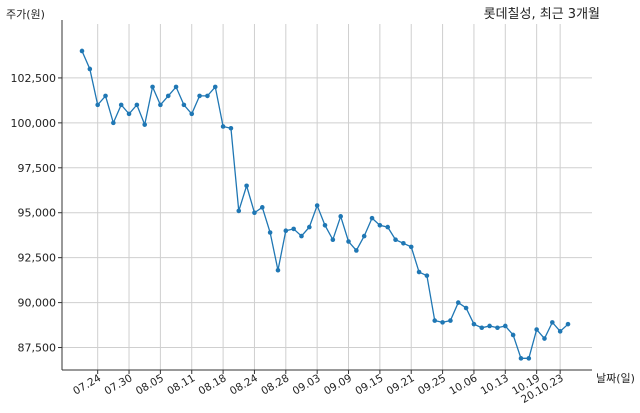 The image size is (640, 413). What do you see at coordinates (401, 384) in the screenshot?
I see `x-tick-label: 09.21` at bounding box center [401, 384].